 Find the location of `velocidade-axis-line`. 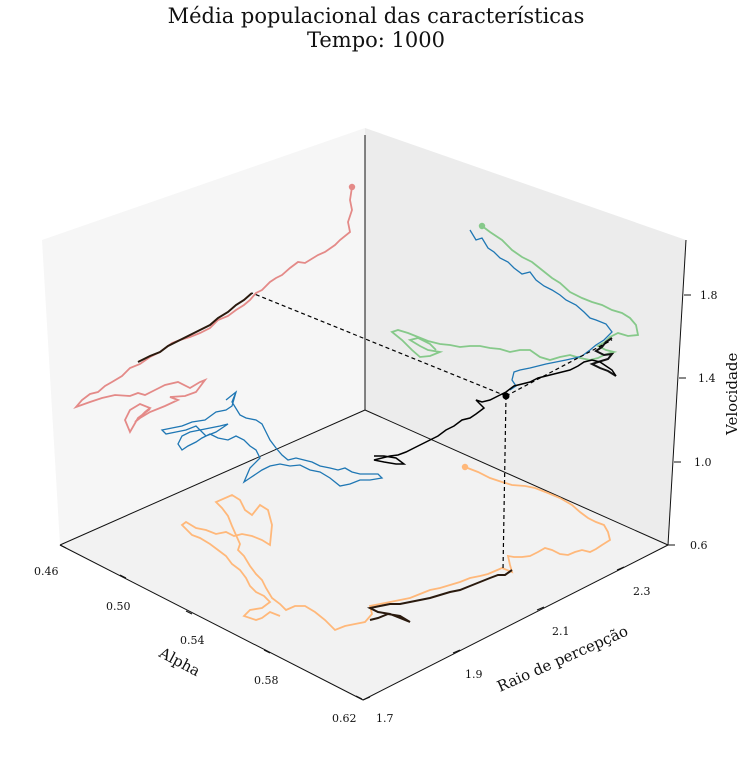

velocidade-axis-line is located at coordinates (677, 392).